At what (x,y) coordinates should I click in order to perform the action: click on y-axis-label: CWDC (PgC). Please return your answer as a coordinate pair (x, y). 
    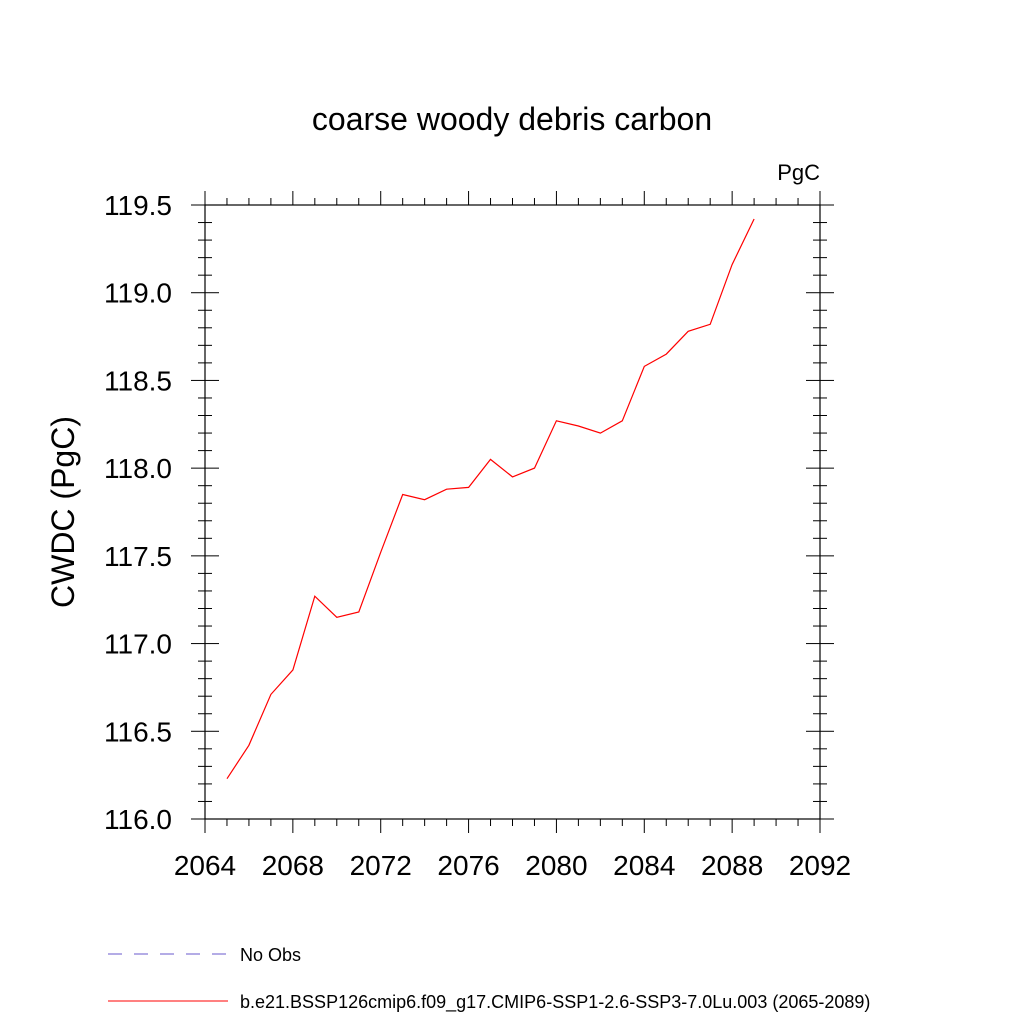
    Looking at the image, I should click on (63, 512).